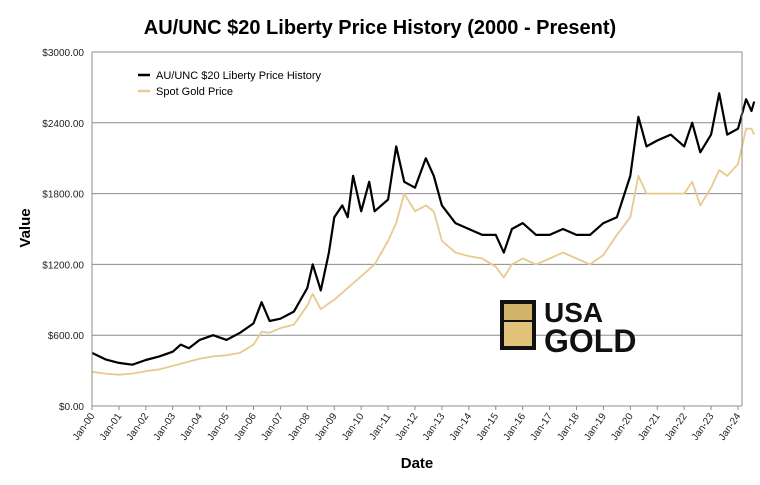 The height and width of the screenshot is (485, 760). What do you see at coordinates (63, 53) in the screenshot?
I see `y-tick-label: $3000.00` at bounding box center [63, 53].